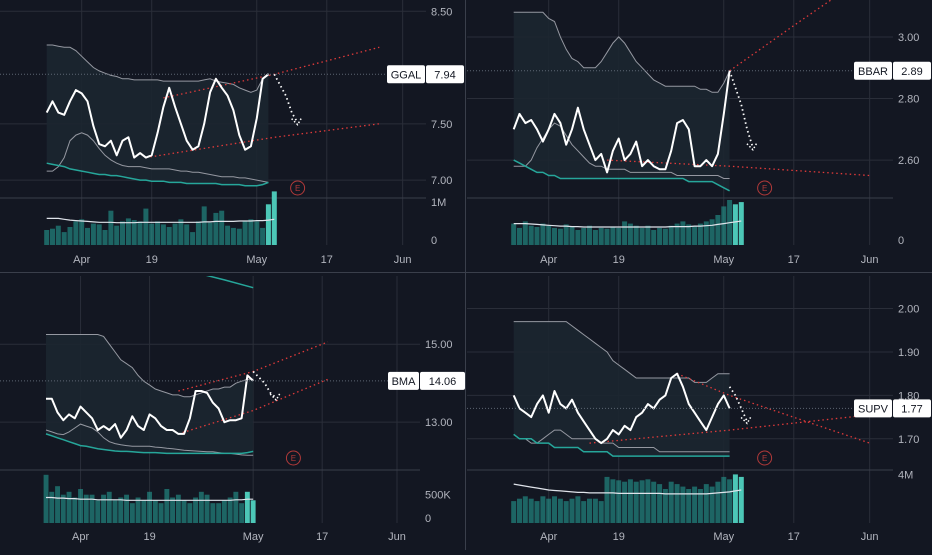 The width and height of the screenshot is (932, 555). What do you see at coordinates (441, 12) in the screenshot?
I see `price-tick-label: 8.50` at bounding box center [441, 12].